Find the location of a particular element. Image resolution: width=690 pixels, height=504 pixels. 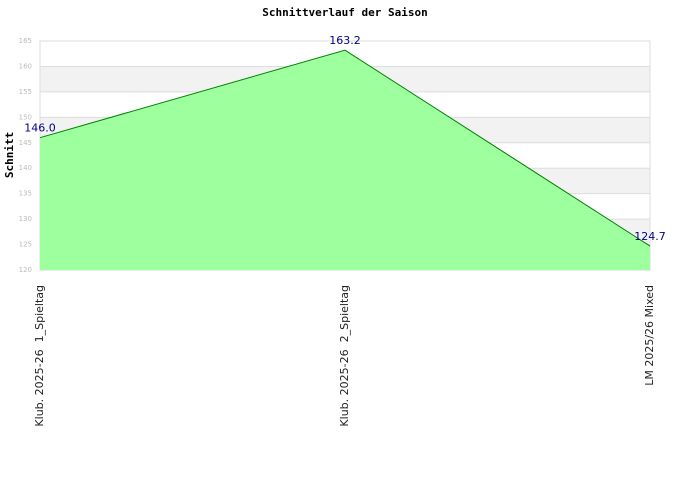

x-tick-label: Klub. 2025-26 1_Spieltag is located at coordinates (39, 356).